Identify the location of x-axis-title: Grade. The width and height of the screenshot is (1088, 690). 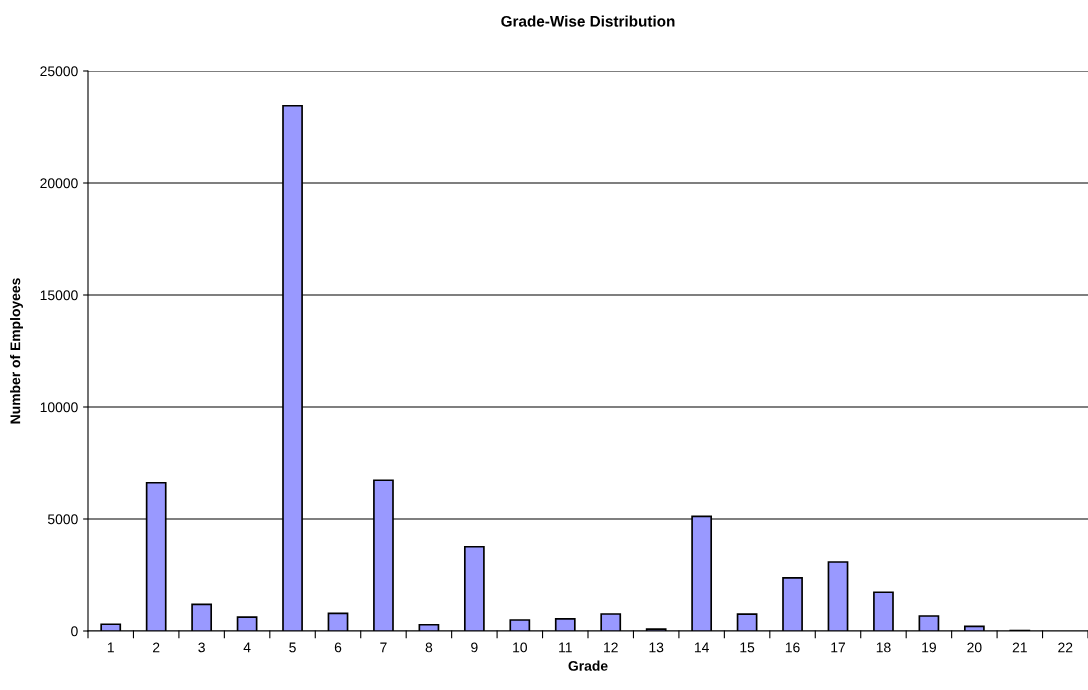
(588, 665).